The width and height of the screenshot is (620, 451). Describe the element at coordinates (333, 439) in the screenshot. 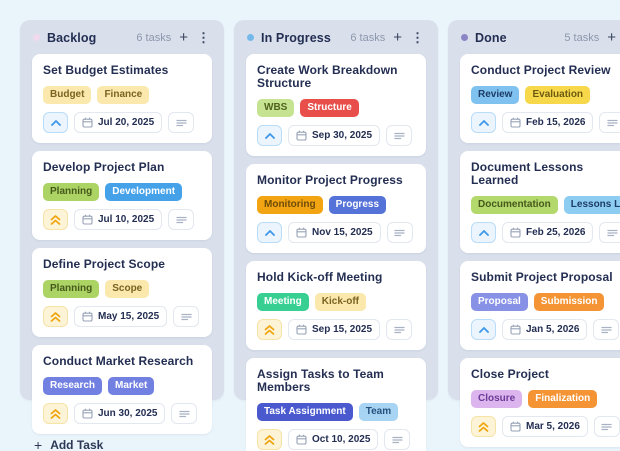

I see `due-date-badge: Oct 10, 2025` at that location.